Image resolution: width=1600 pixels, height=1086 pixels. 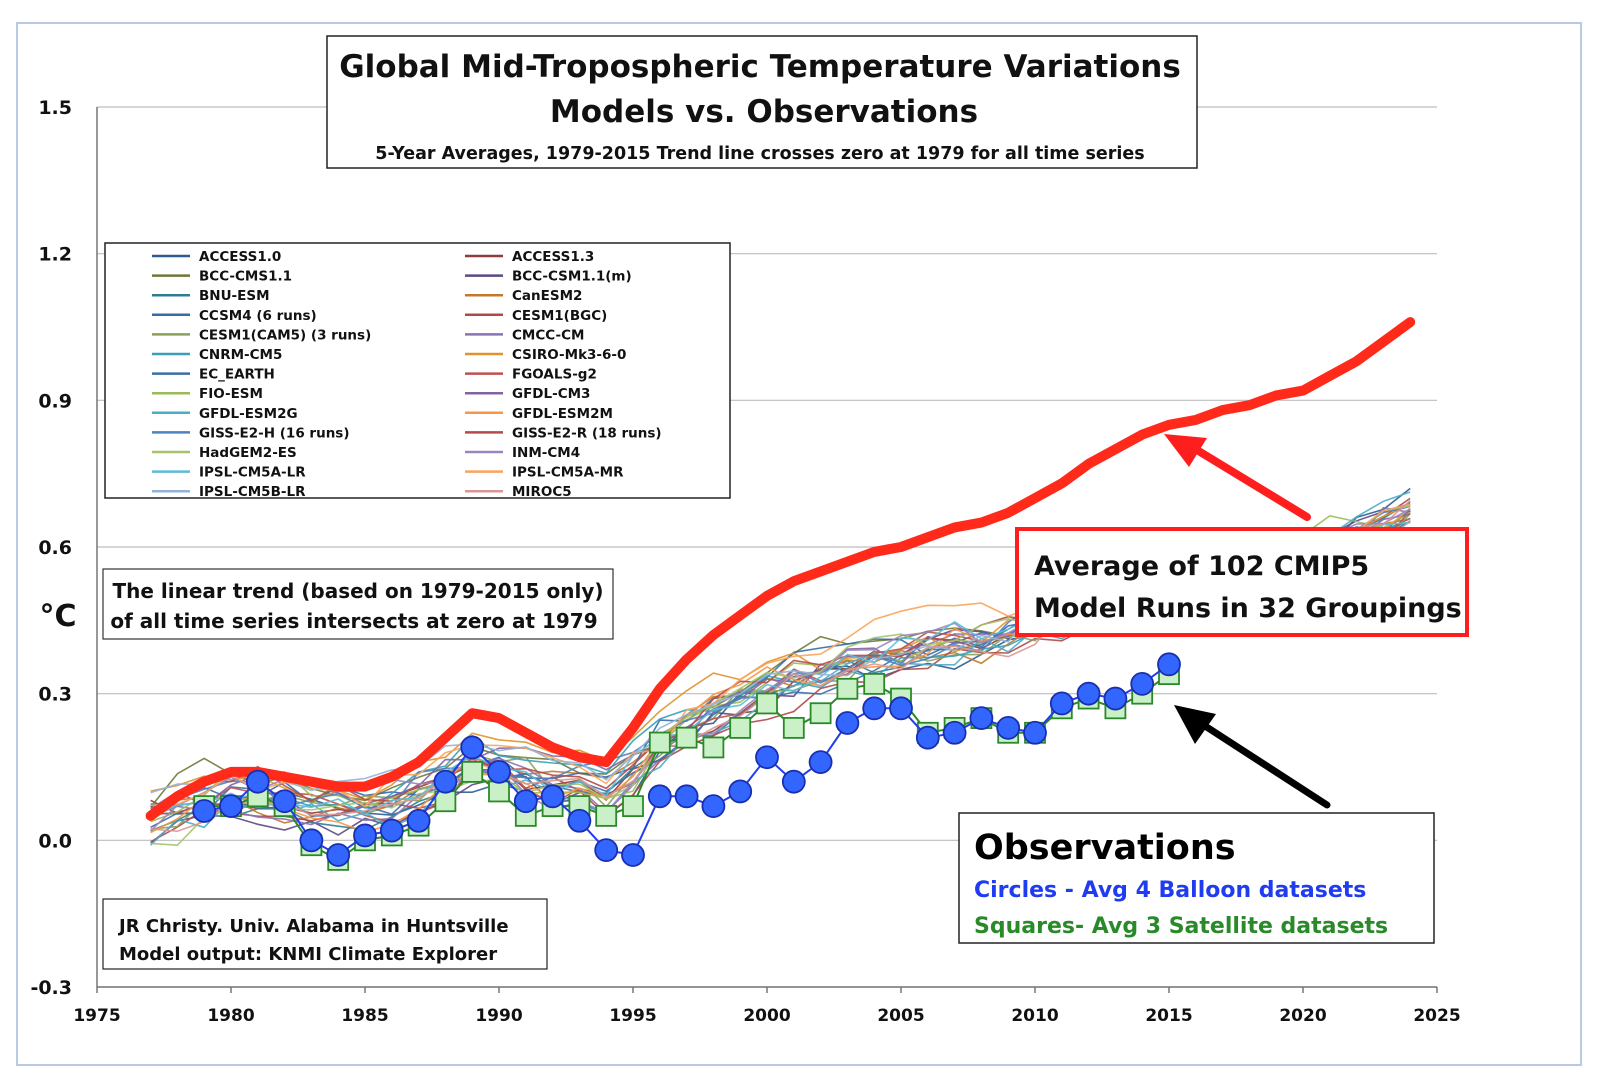 I want to click on credit-box, so click(x=325, y=934).